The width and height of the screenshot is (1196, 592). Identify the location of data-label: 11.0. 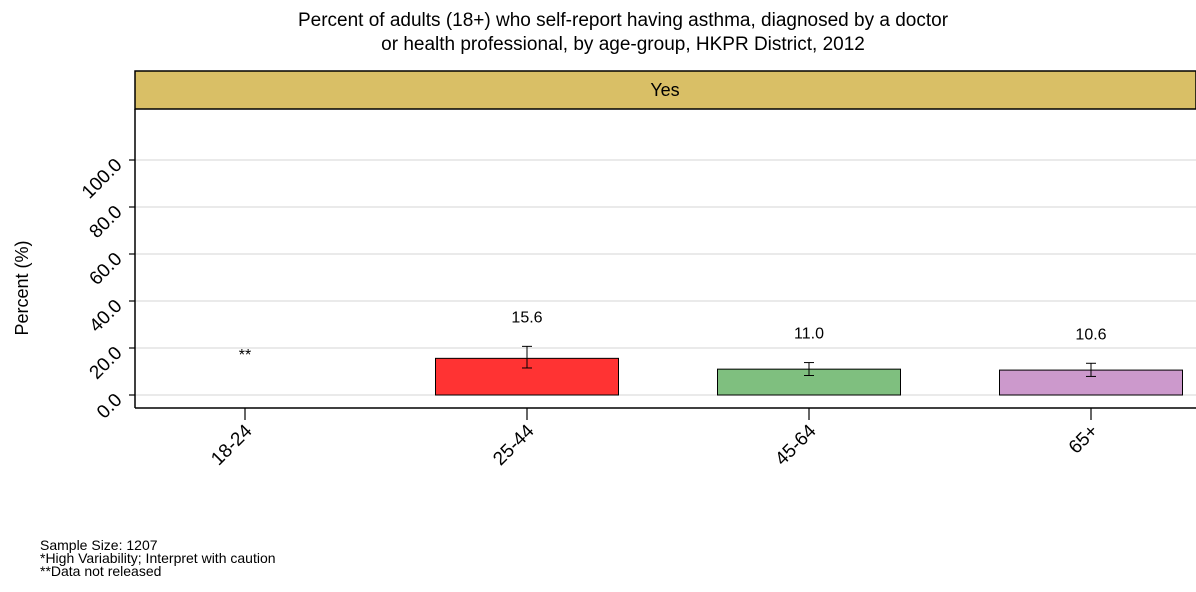
(809, 334).